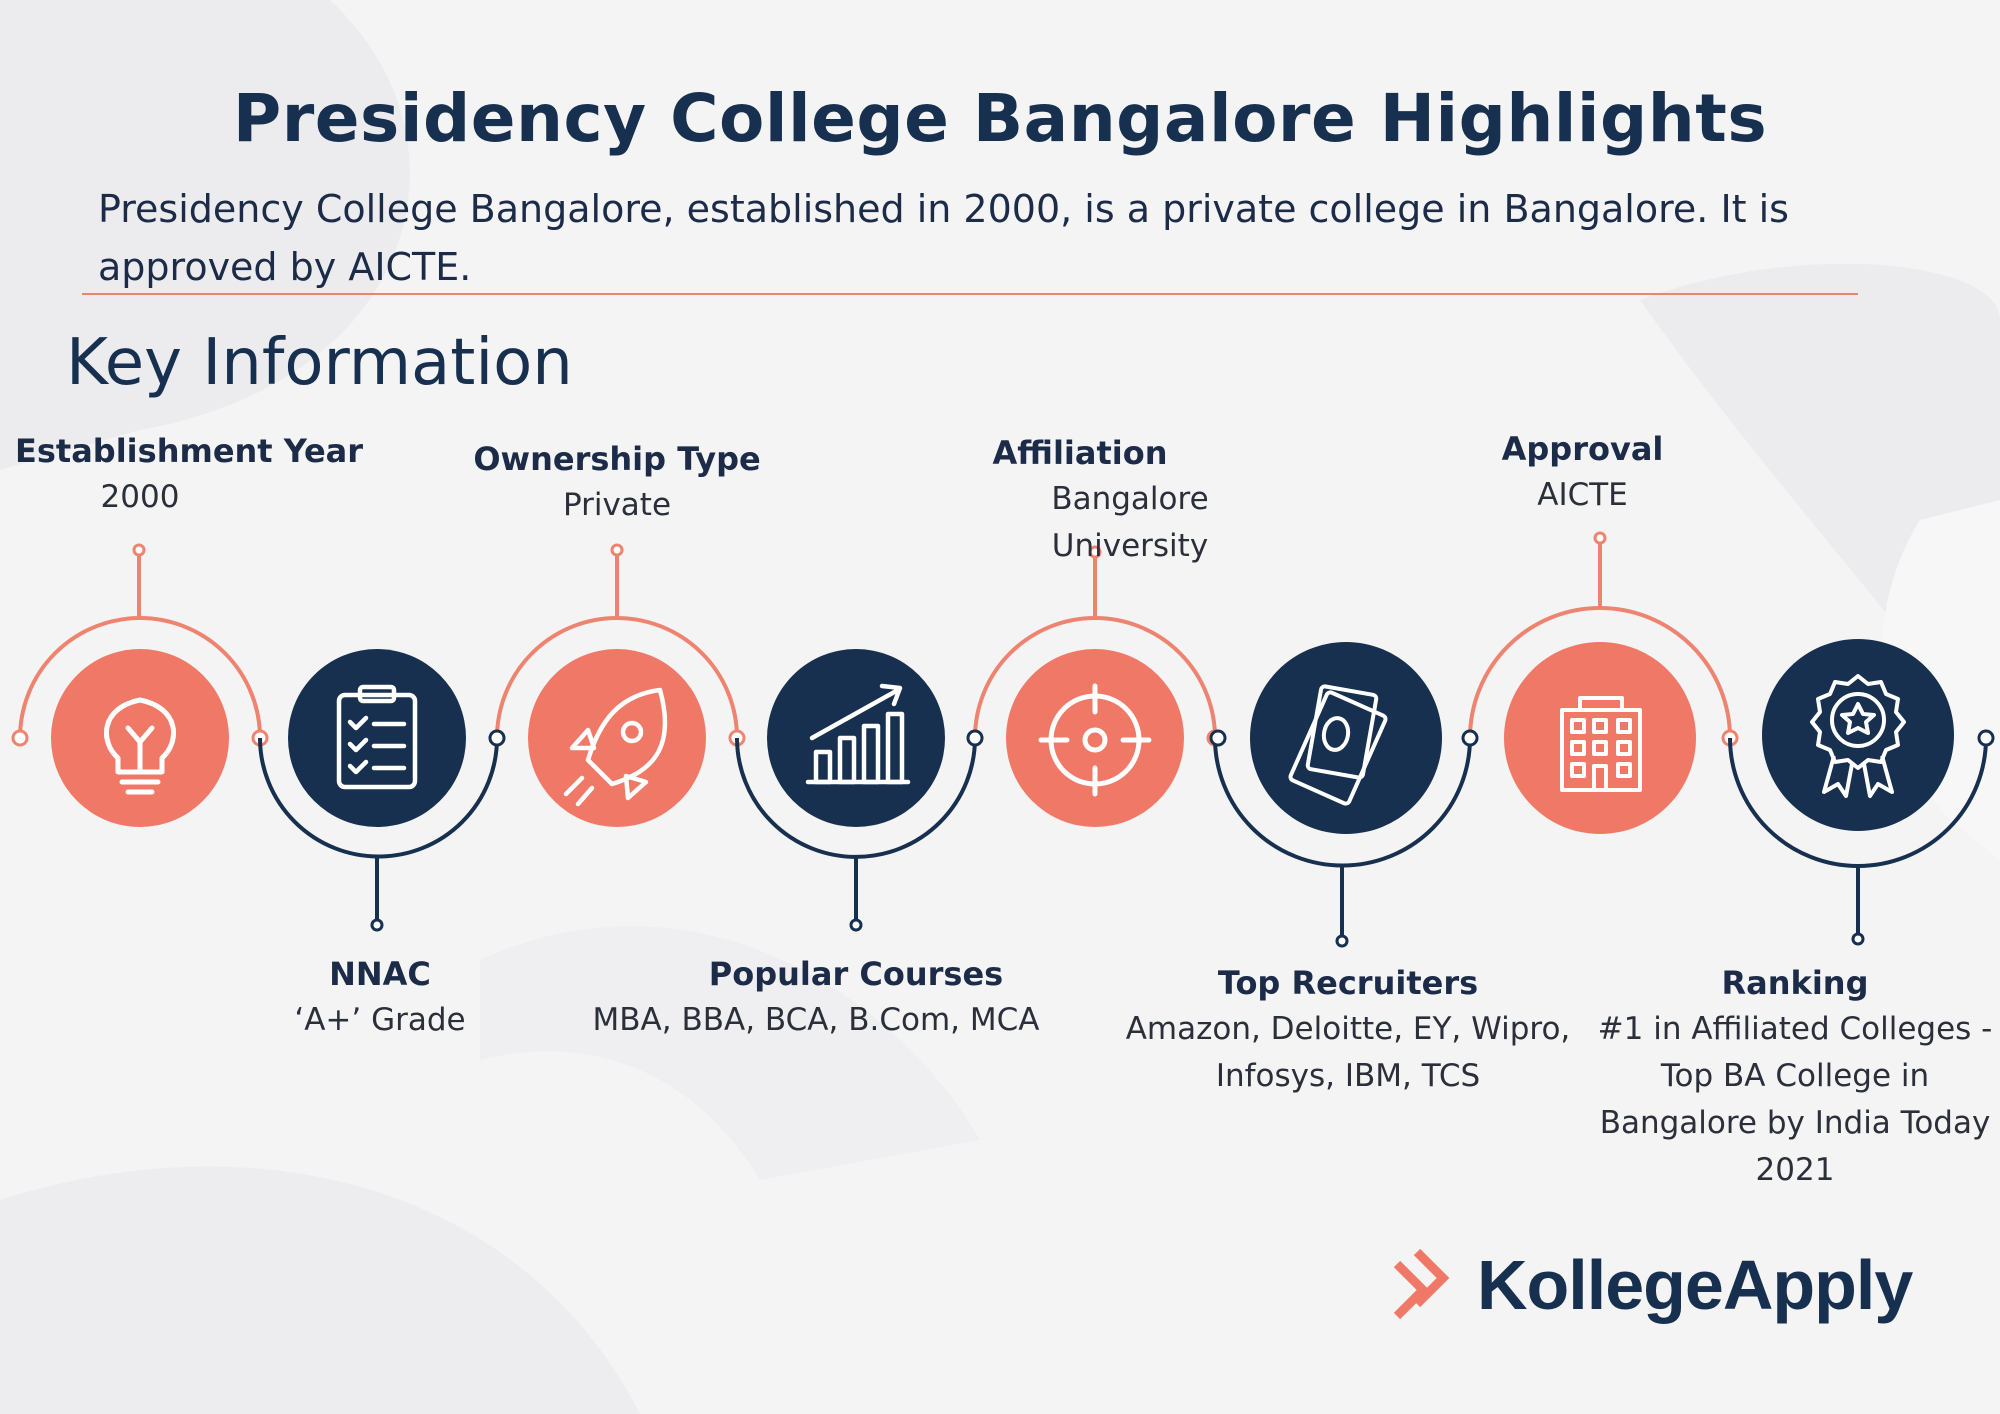 The width and height of the screenshot is (2000, 1414). I want to click on item-label: NNAC, so click(380, 974).